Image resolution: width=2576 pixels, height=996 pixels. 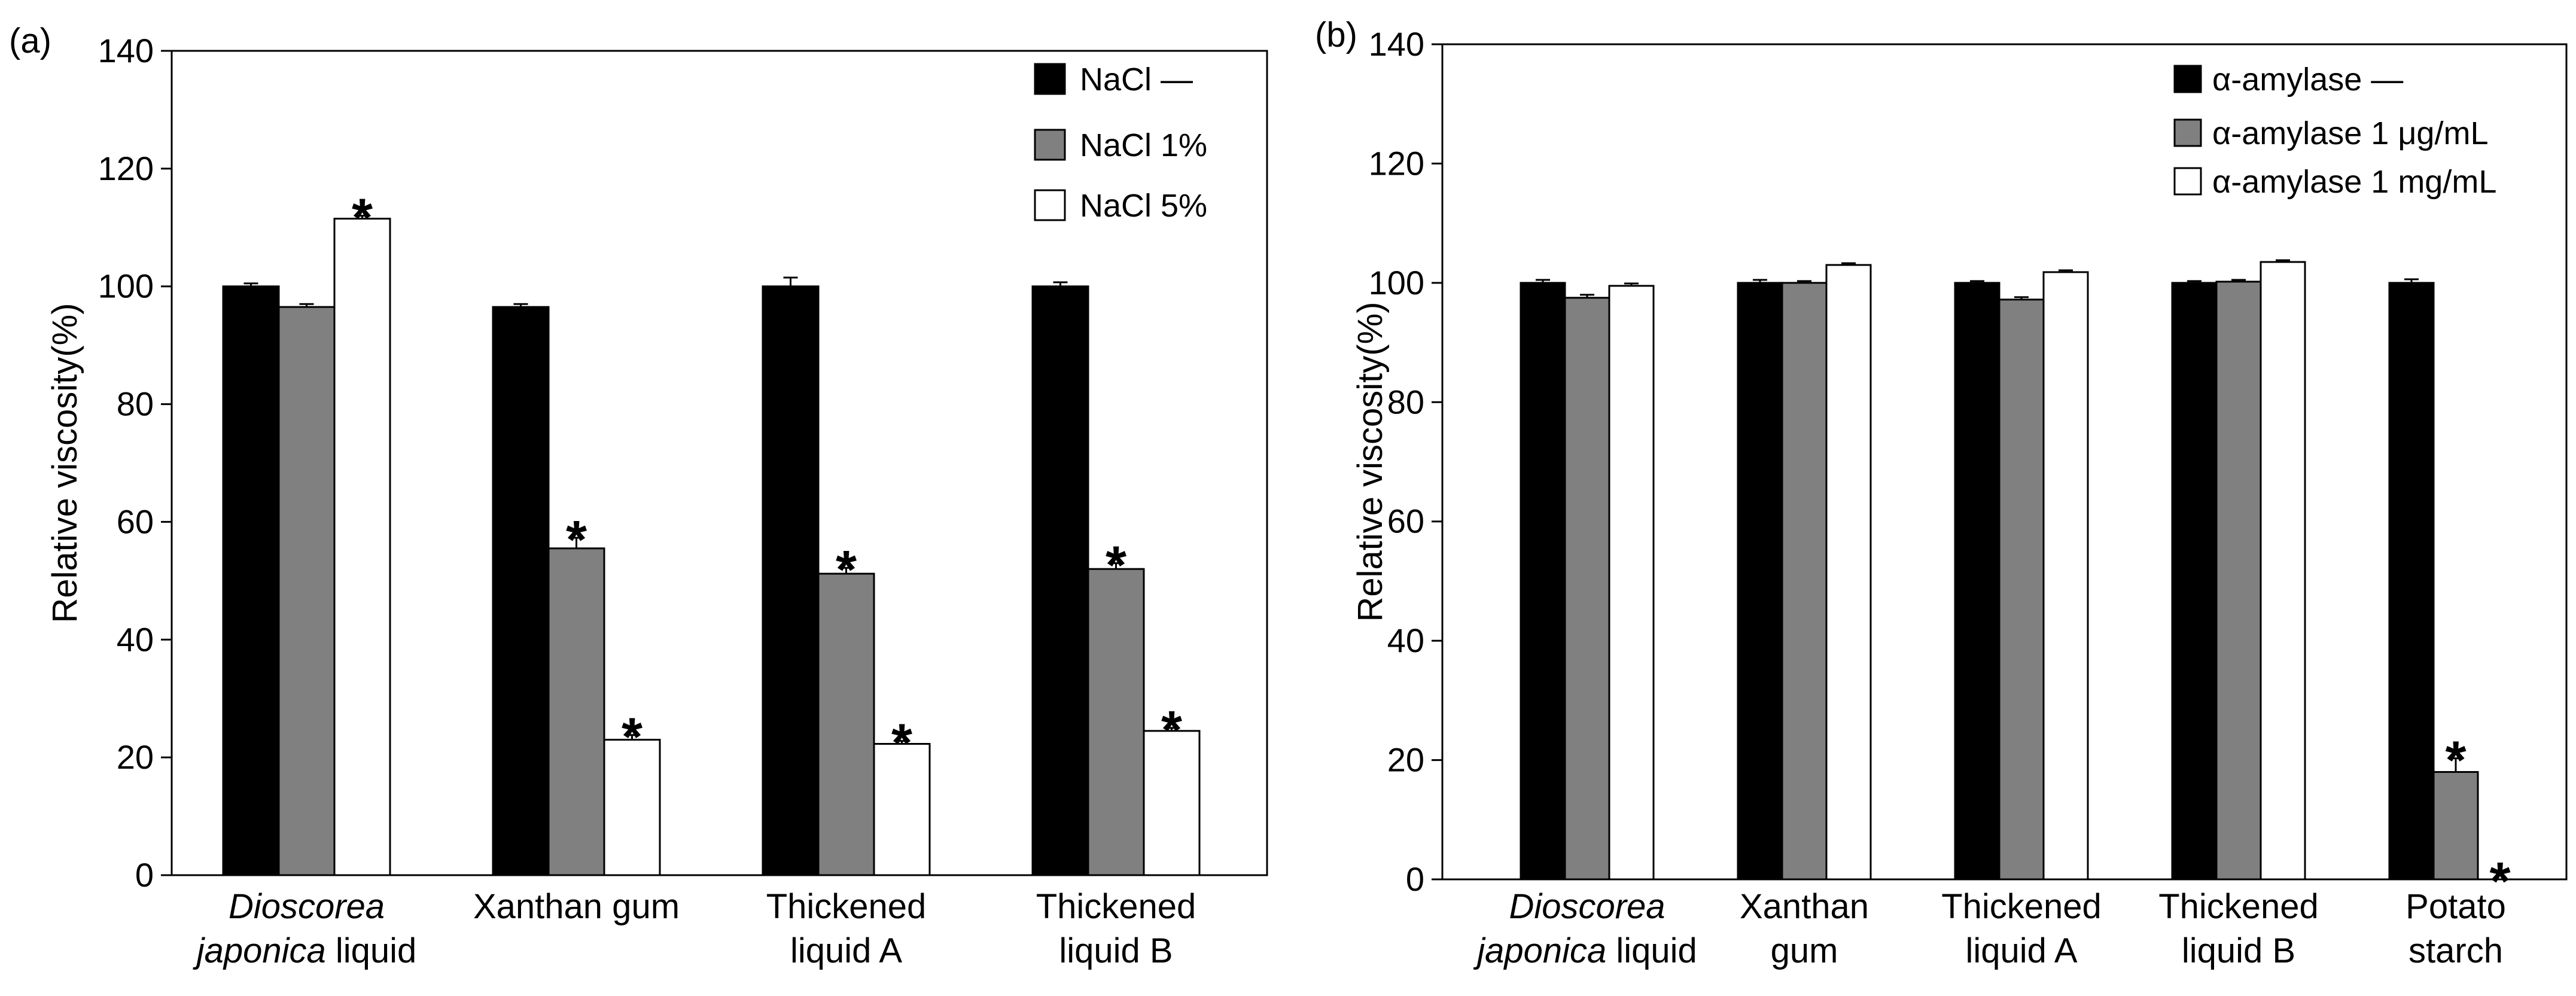 What do you see at coordinates (2455, 950) in the screenshot?
I see `x-category-label: starch` at bounding box center [2455, 950].